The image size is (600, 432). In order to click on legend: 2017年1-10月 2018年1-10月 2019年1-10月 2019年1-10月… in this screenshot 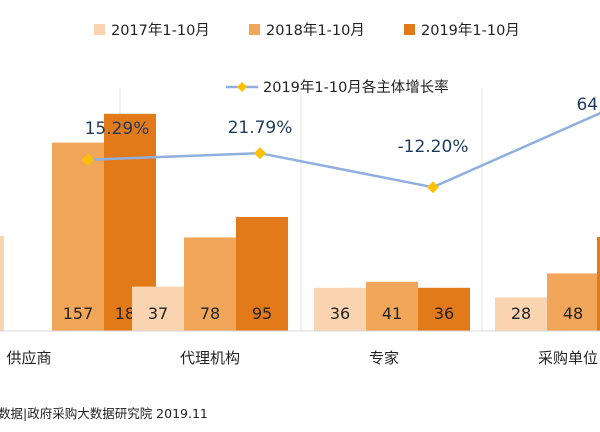, I will do `click(307, 59)`.